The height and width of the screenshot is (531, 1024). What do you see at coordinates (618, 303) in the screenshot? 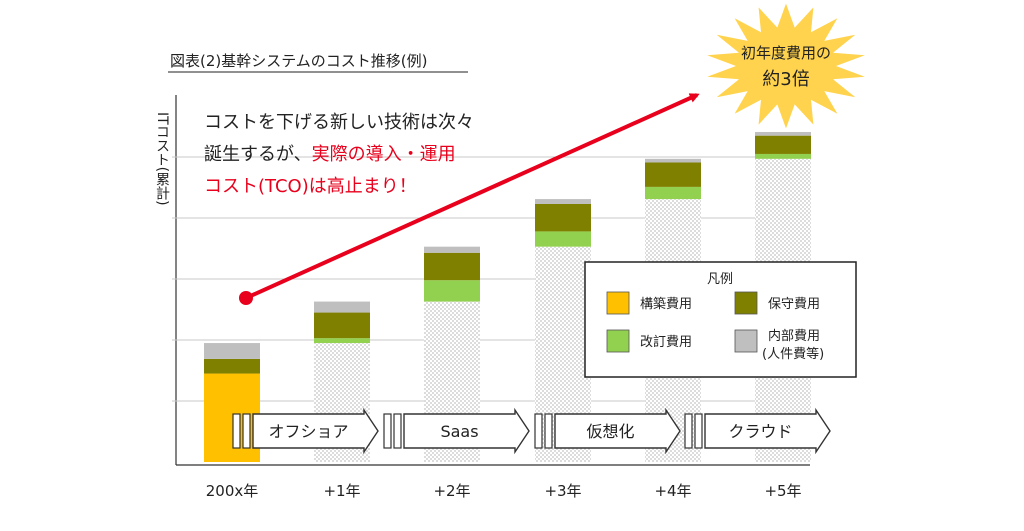
I see `legend-swatch-build` at bounding box center [618, 303].